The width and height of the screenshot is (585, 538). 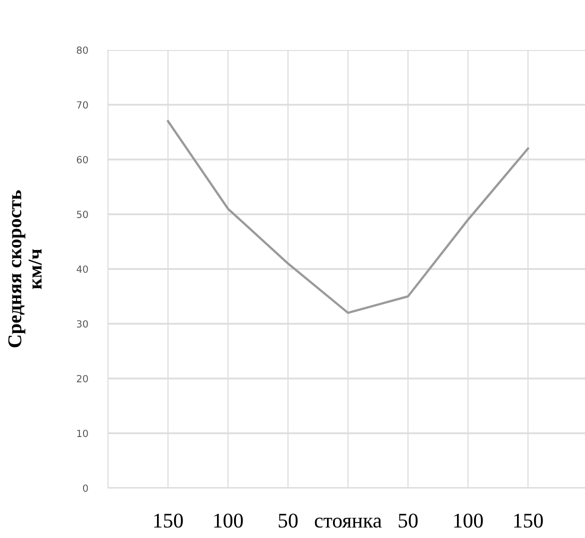 I want to click on y-tick-label: 60, so click(x=82, y=160).